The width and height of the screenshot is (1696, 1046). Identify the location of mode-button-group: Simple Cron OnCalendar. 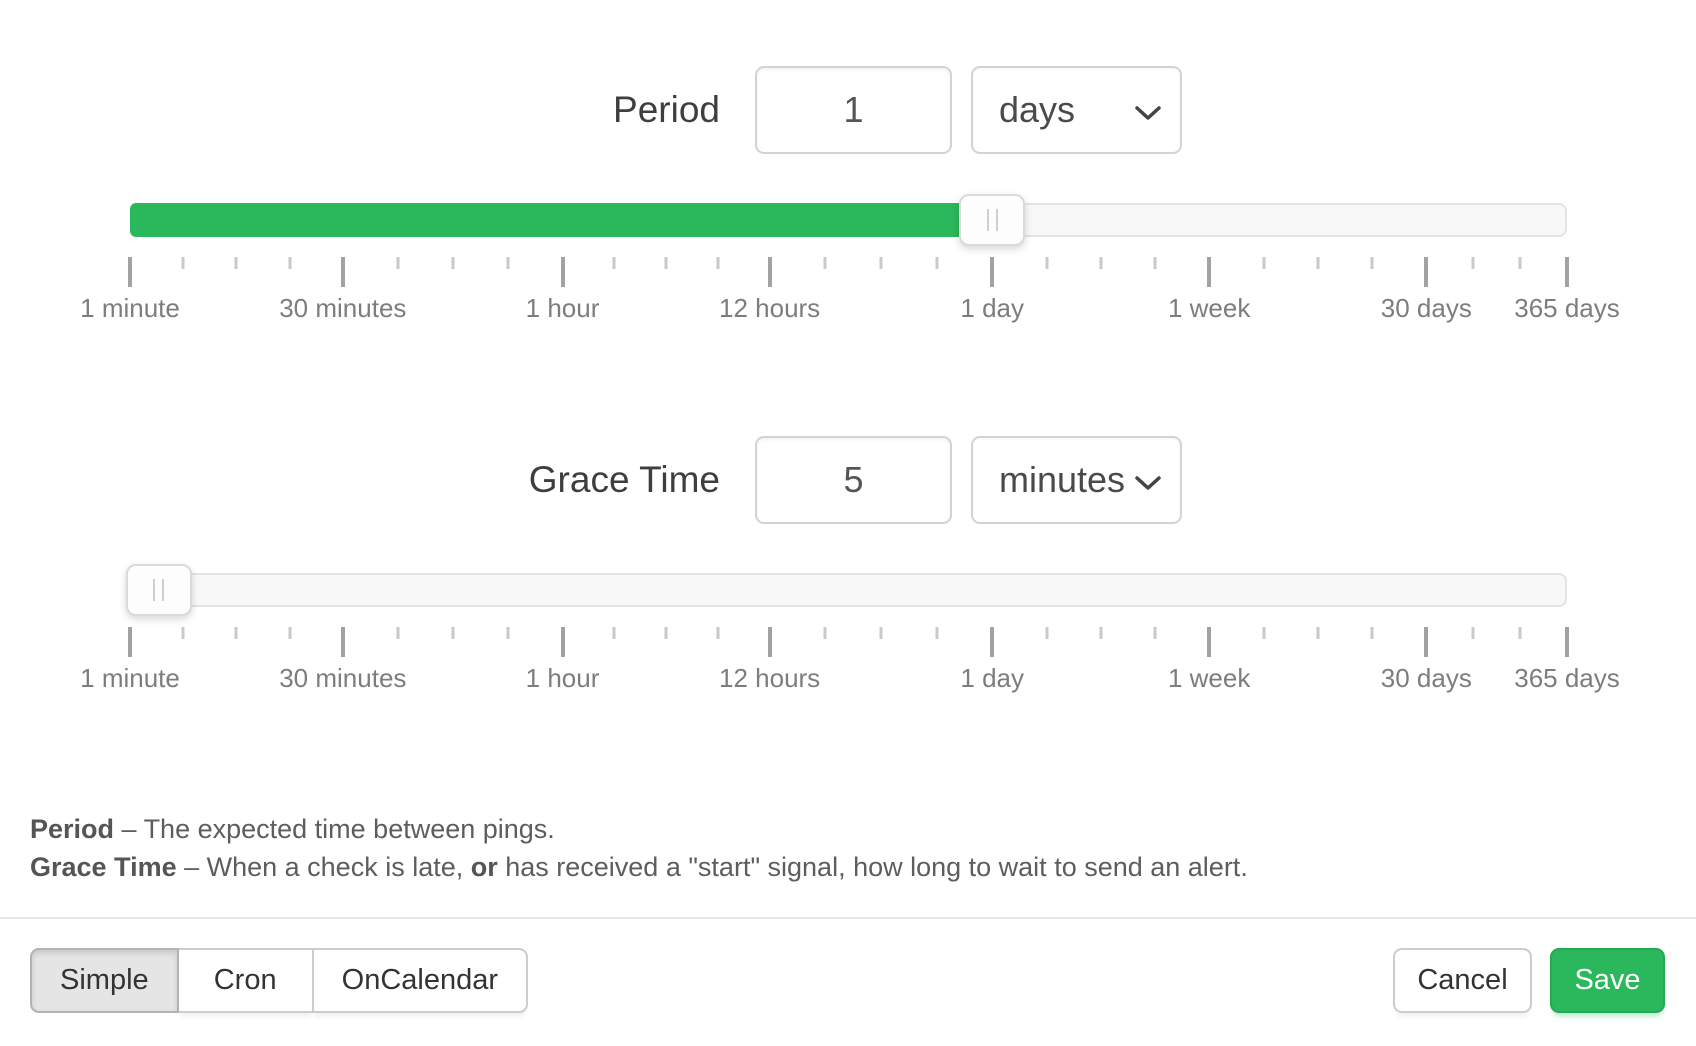
(279, 980).